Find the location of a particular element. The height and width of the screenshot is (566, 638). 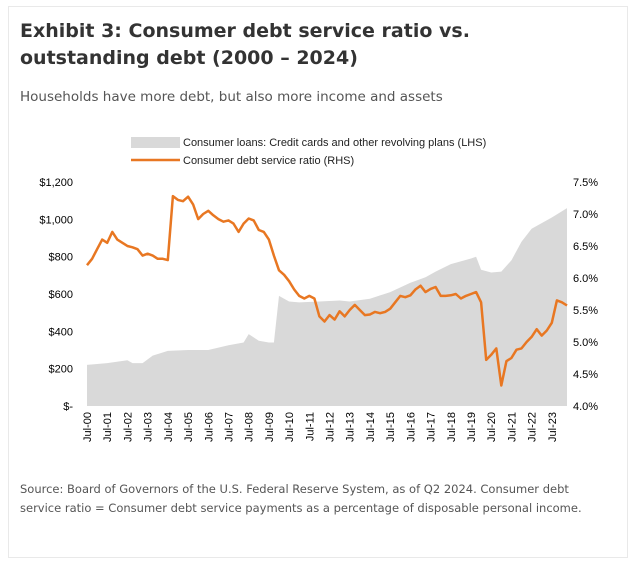

x-axis-tick-label: Jul-09 is located at coordinates (270, 427).